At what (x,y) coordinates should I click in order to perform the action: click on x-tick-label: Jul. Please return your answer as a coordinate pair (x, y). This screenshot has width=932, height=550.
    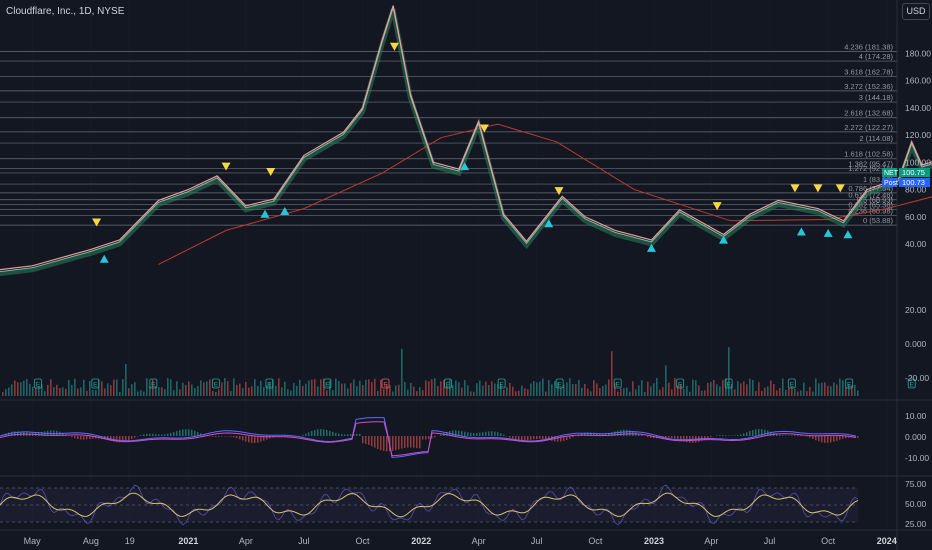
    Looking at the image, I should click on (770, 541).